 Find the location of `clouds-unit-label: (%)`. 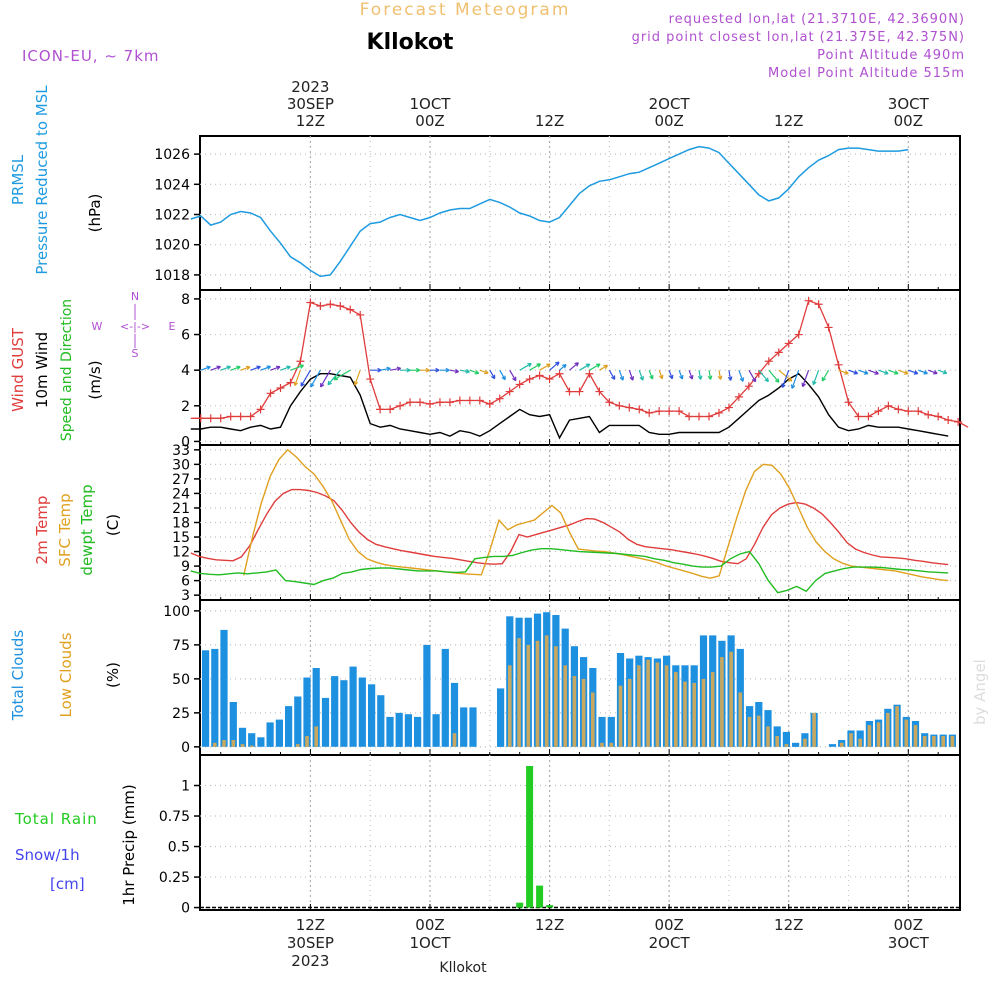

clouds-unit-label: (%) is located at coordinates (113, 675).